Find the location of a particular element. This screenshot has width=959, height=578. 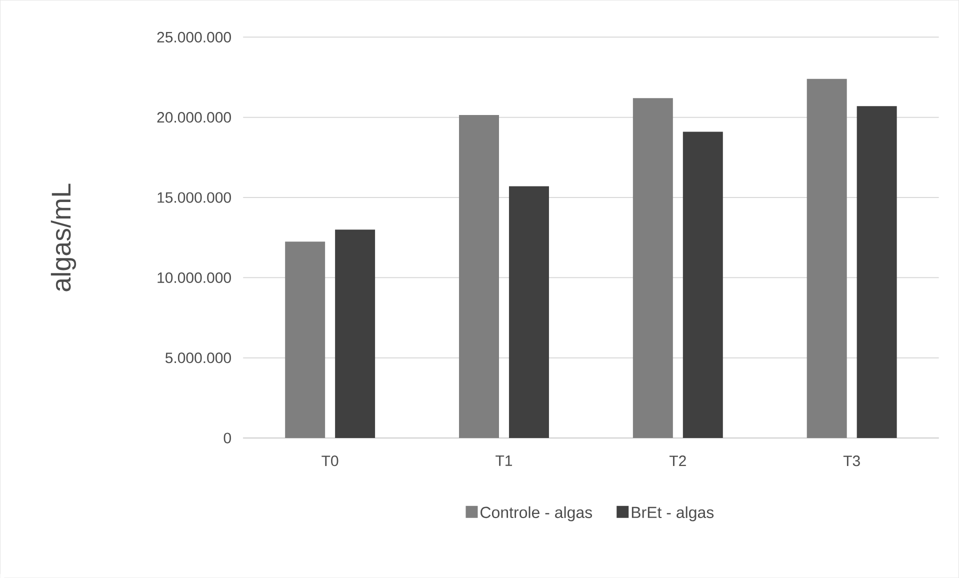

x-tick-label: T1 is located at coordinates (504, 460).